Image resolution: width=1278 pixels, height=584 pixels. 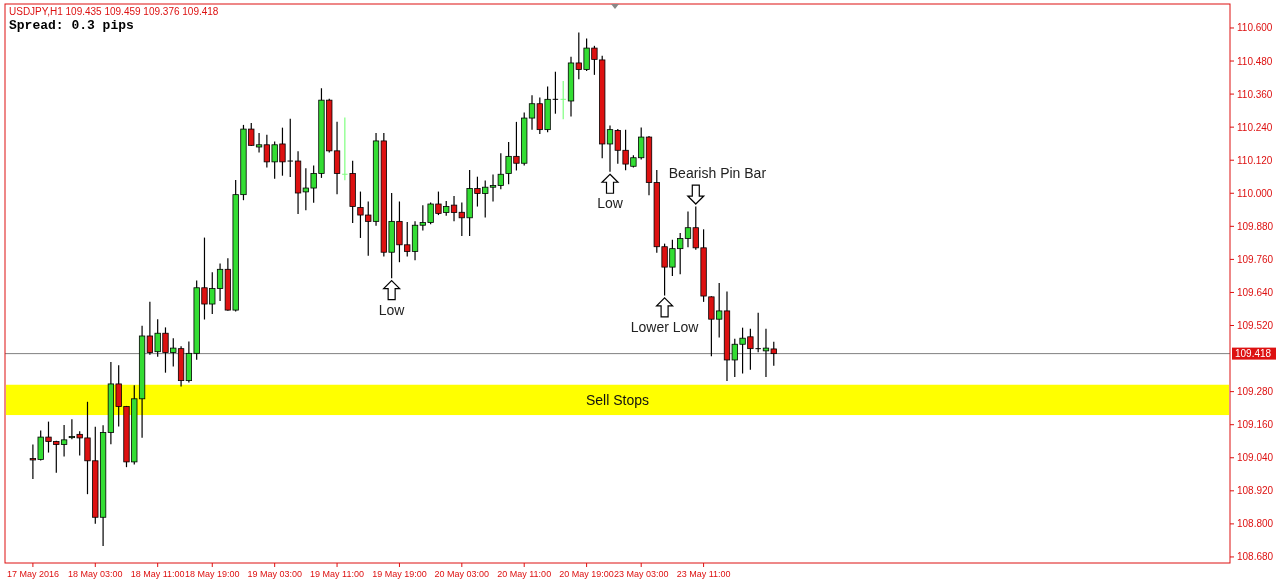 What do you see at coordinates (114, 11) in the screenshot?
I see `chart-title: USDJPY,H1 109.435 109.459 109.376 109.418` at bounding box center [114, 11].